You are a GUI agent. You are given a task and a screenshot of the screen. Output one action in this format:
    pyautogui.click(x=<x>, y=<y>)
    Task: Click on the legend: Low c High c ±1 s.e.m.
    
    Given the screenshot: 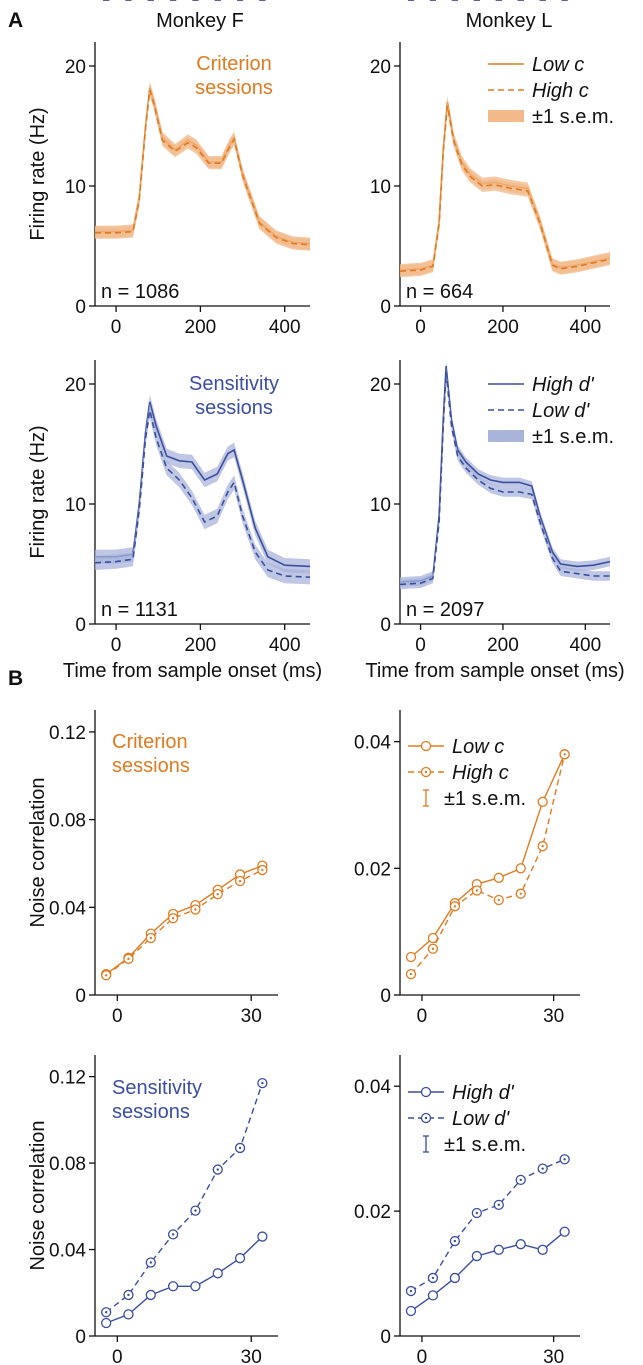 What is the action you would take?
    pyautogui.click(x=551, y=91)
    